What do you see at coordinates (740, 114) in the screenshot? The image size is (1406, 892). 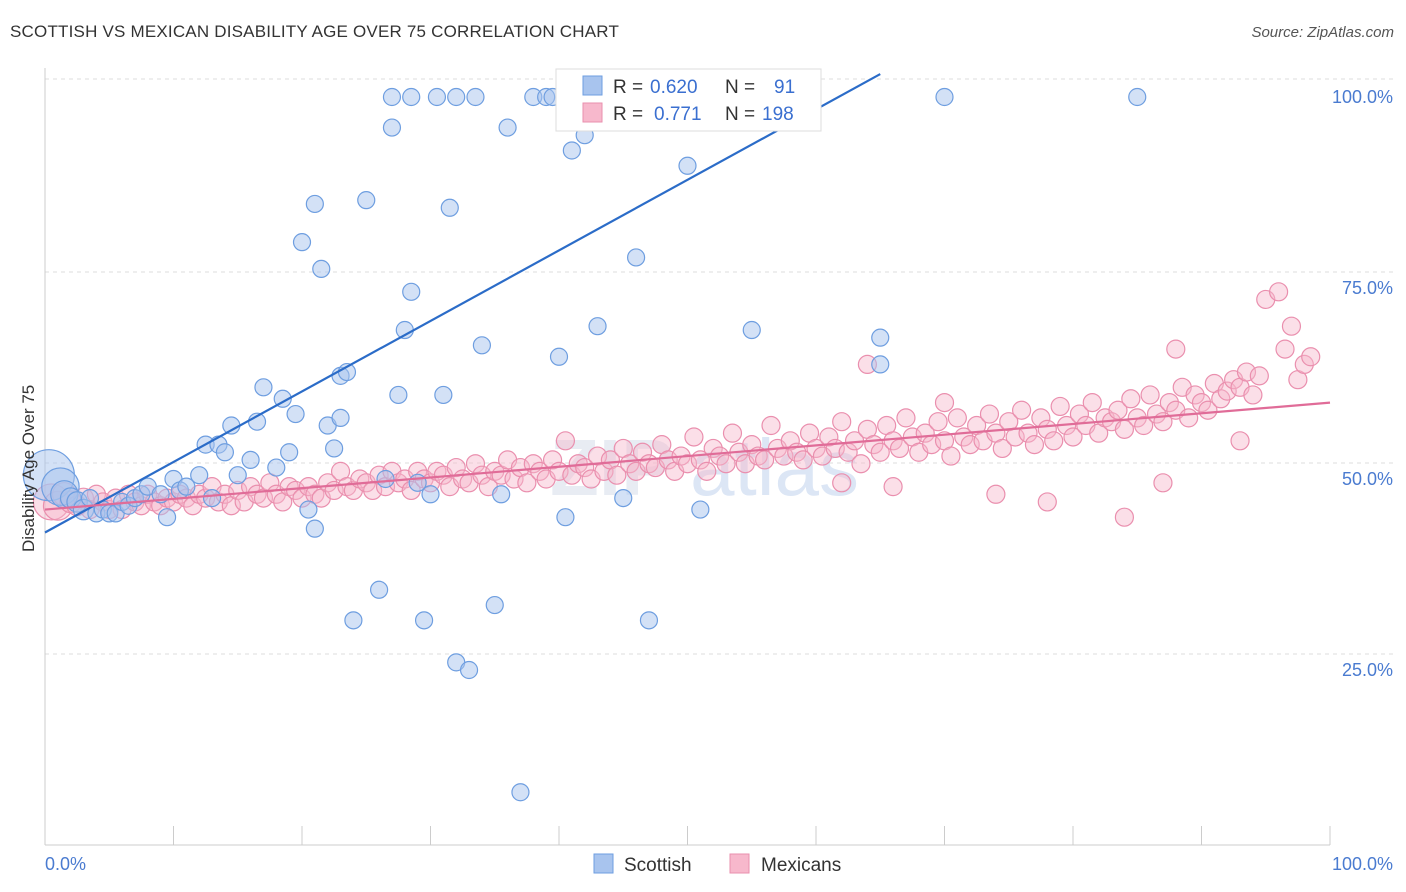 I see `legend-n-label-2: N =` at bounding box center [740, 114].